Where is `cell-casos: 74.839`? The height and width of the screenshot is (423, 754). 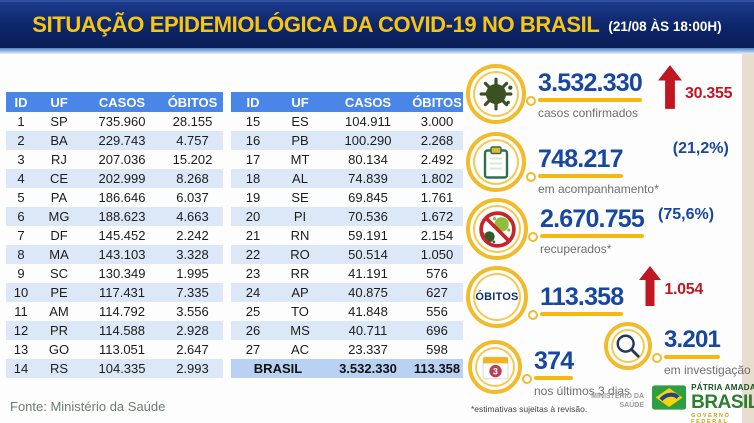 cell-casos: 74.839 is located at coordinates (368, 178).